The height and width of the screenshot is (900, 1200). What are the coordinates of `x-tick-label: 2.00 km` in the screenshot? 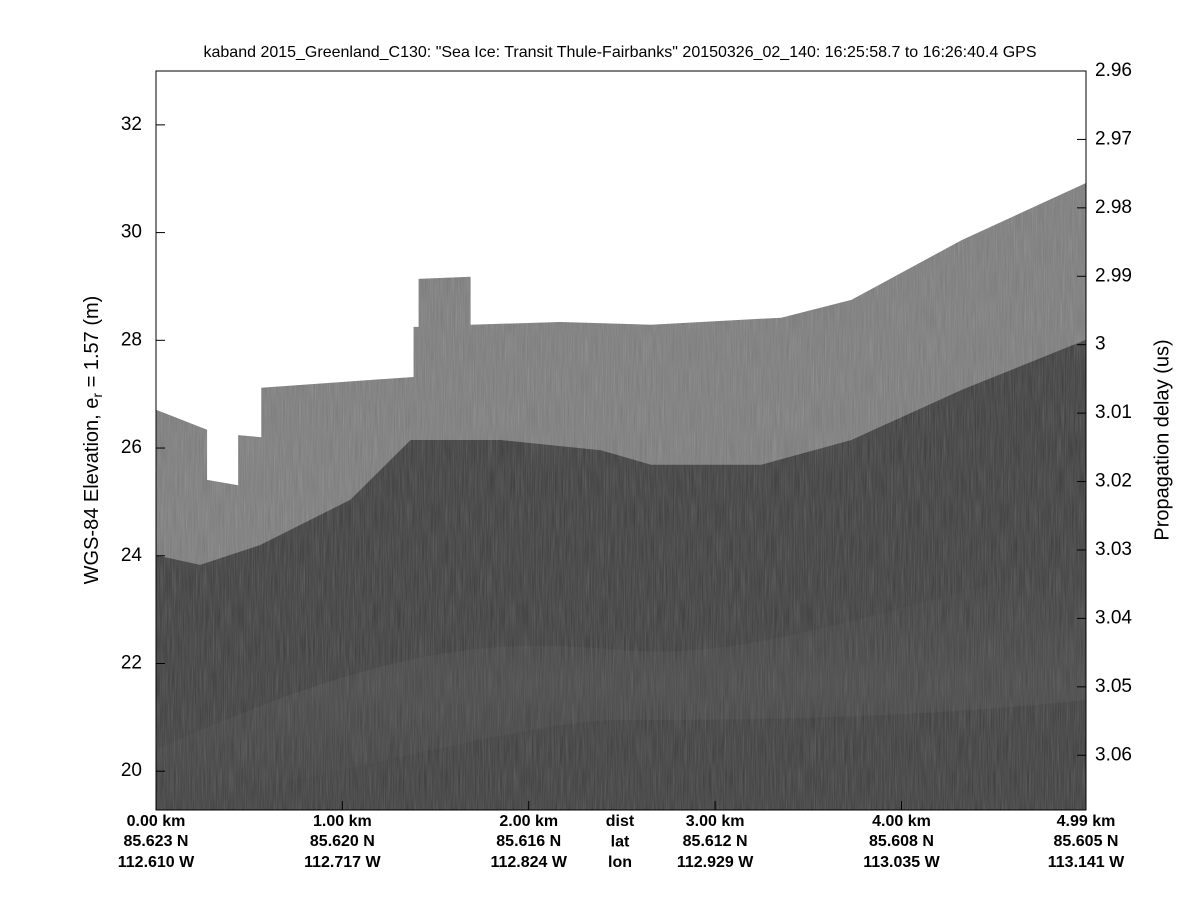 It's located at (528, 821).